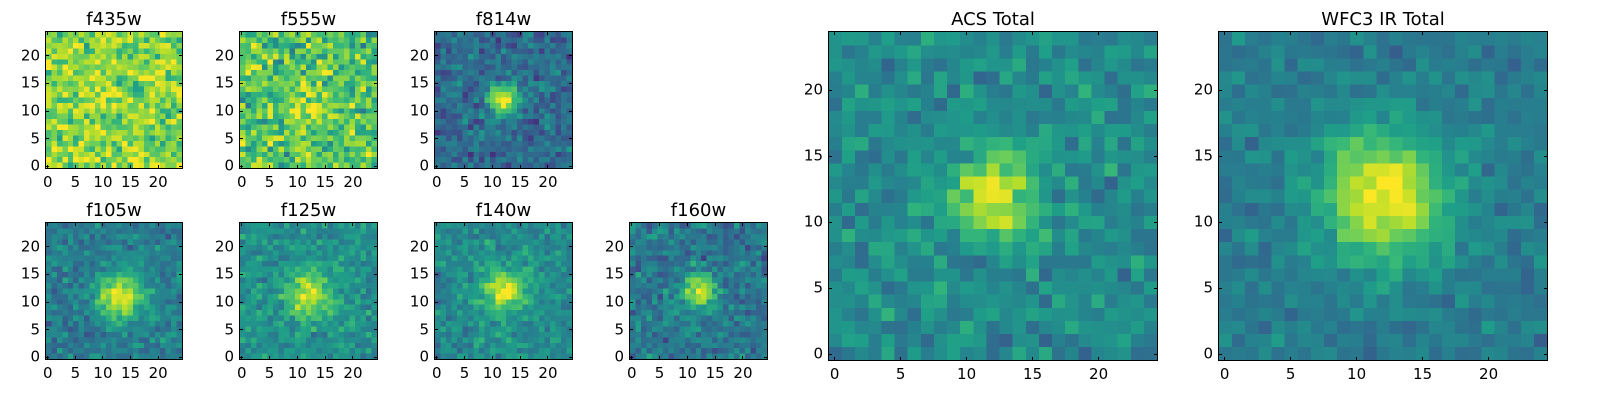  Describe the element at coordinates (424, 138) in the screenshot. I see `y-tick-label: 5` at that location.